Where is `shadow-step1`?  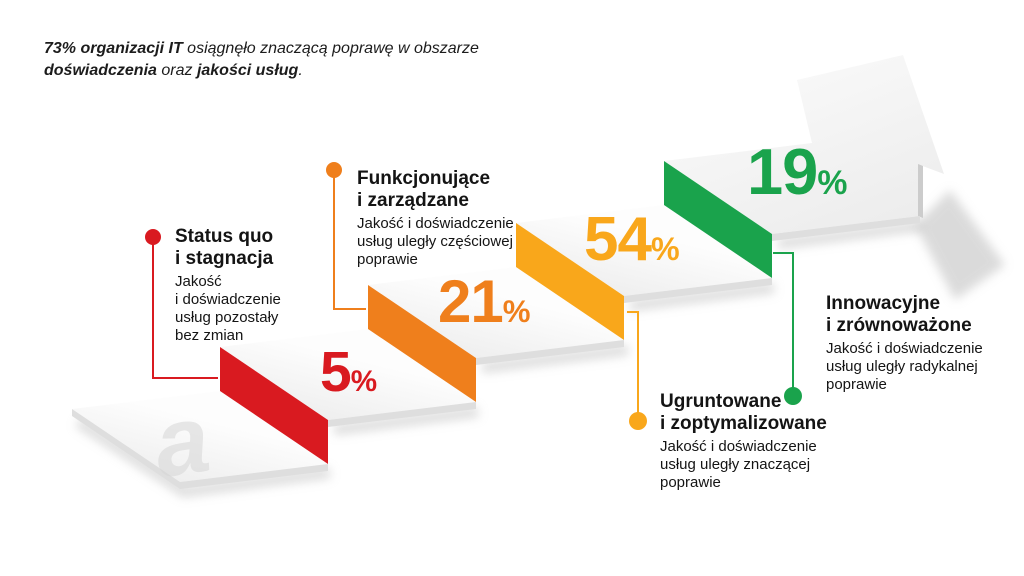
shadow-step1 is located at coordinates (203, 457).